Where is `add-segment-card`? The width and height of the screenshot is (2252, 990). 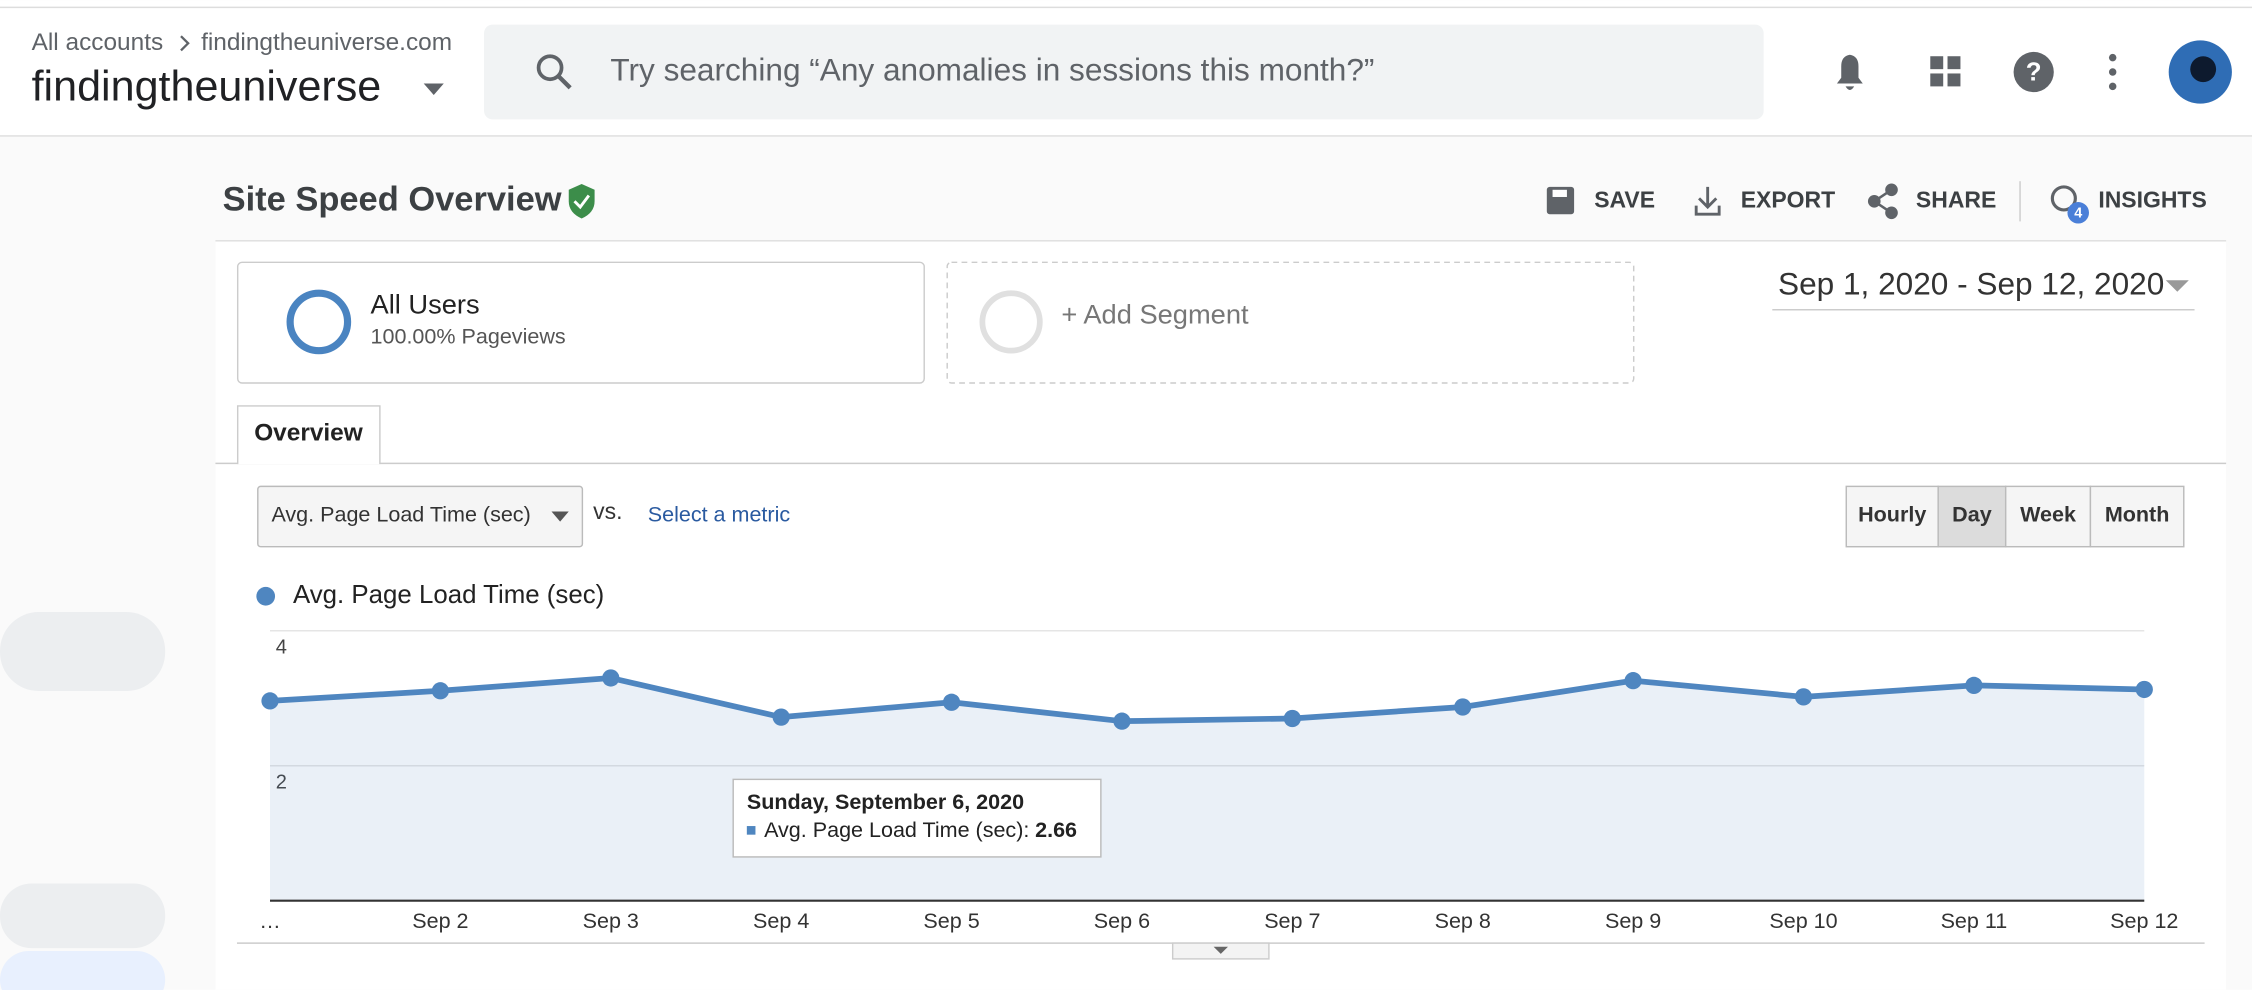
add-segment-card is located at coordinates (1290, 322).